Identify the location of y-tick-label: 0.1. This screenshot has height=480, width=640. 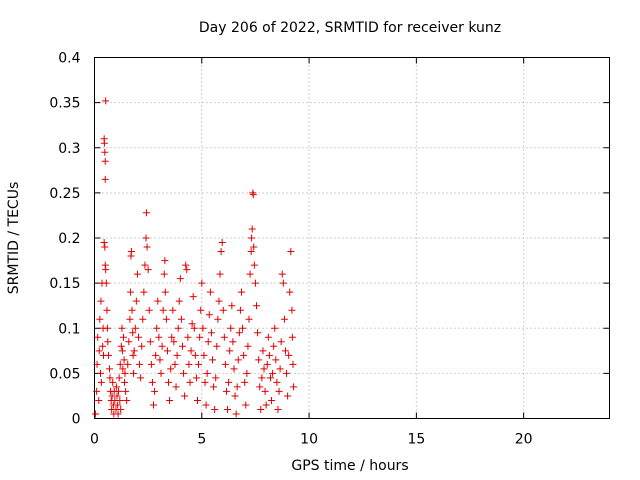
(69, 329).